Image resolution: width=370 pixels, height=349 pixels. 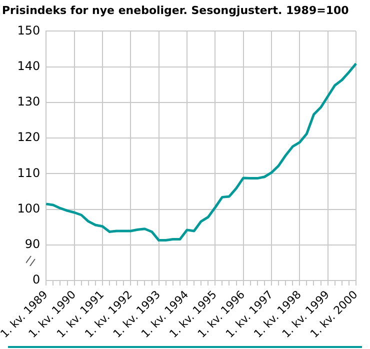 What do you see at coordinates (36, 279) in the screenshot?
I see `text: 0` at bounding box center [36, 279].